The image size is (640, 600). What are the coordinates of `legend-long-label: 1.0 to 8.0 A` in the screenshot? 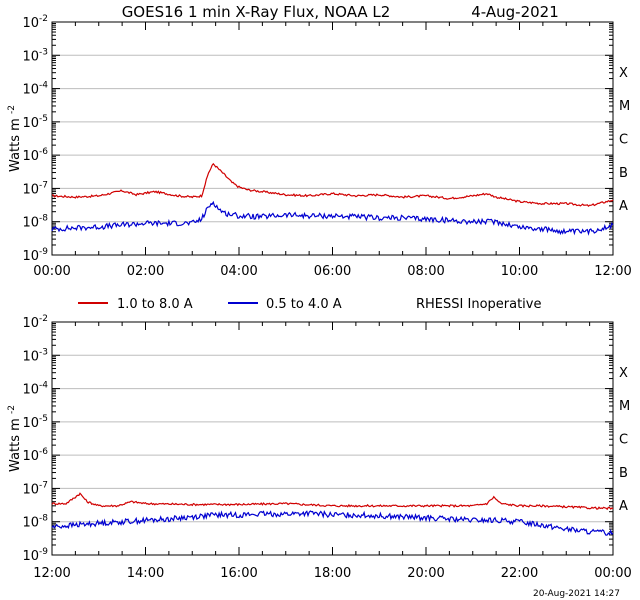 It's located at (155, 304).